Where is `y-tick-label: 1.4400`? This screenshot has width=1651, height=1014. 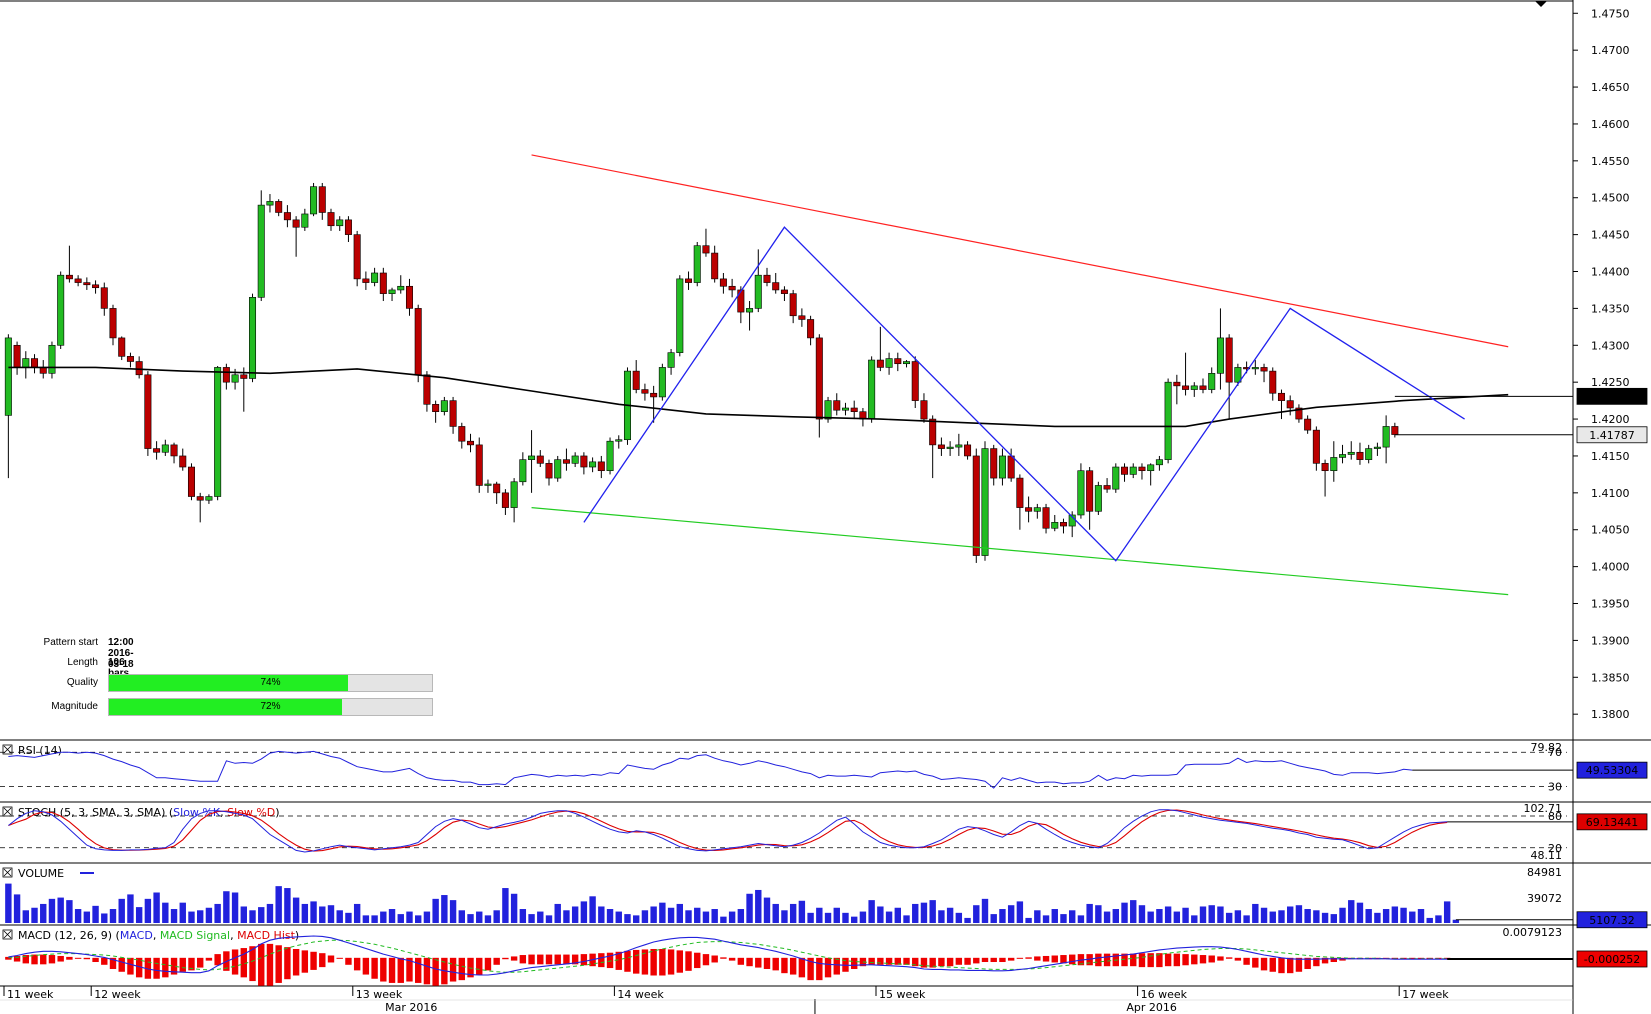 y-tick-label: 1.4400 is located at coordinates (1610, 272).